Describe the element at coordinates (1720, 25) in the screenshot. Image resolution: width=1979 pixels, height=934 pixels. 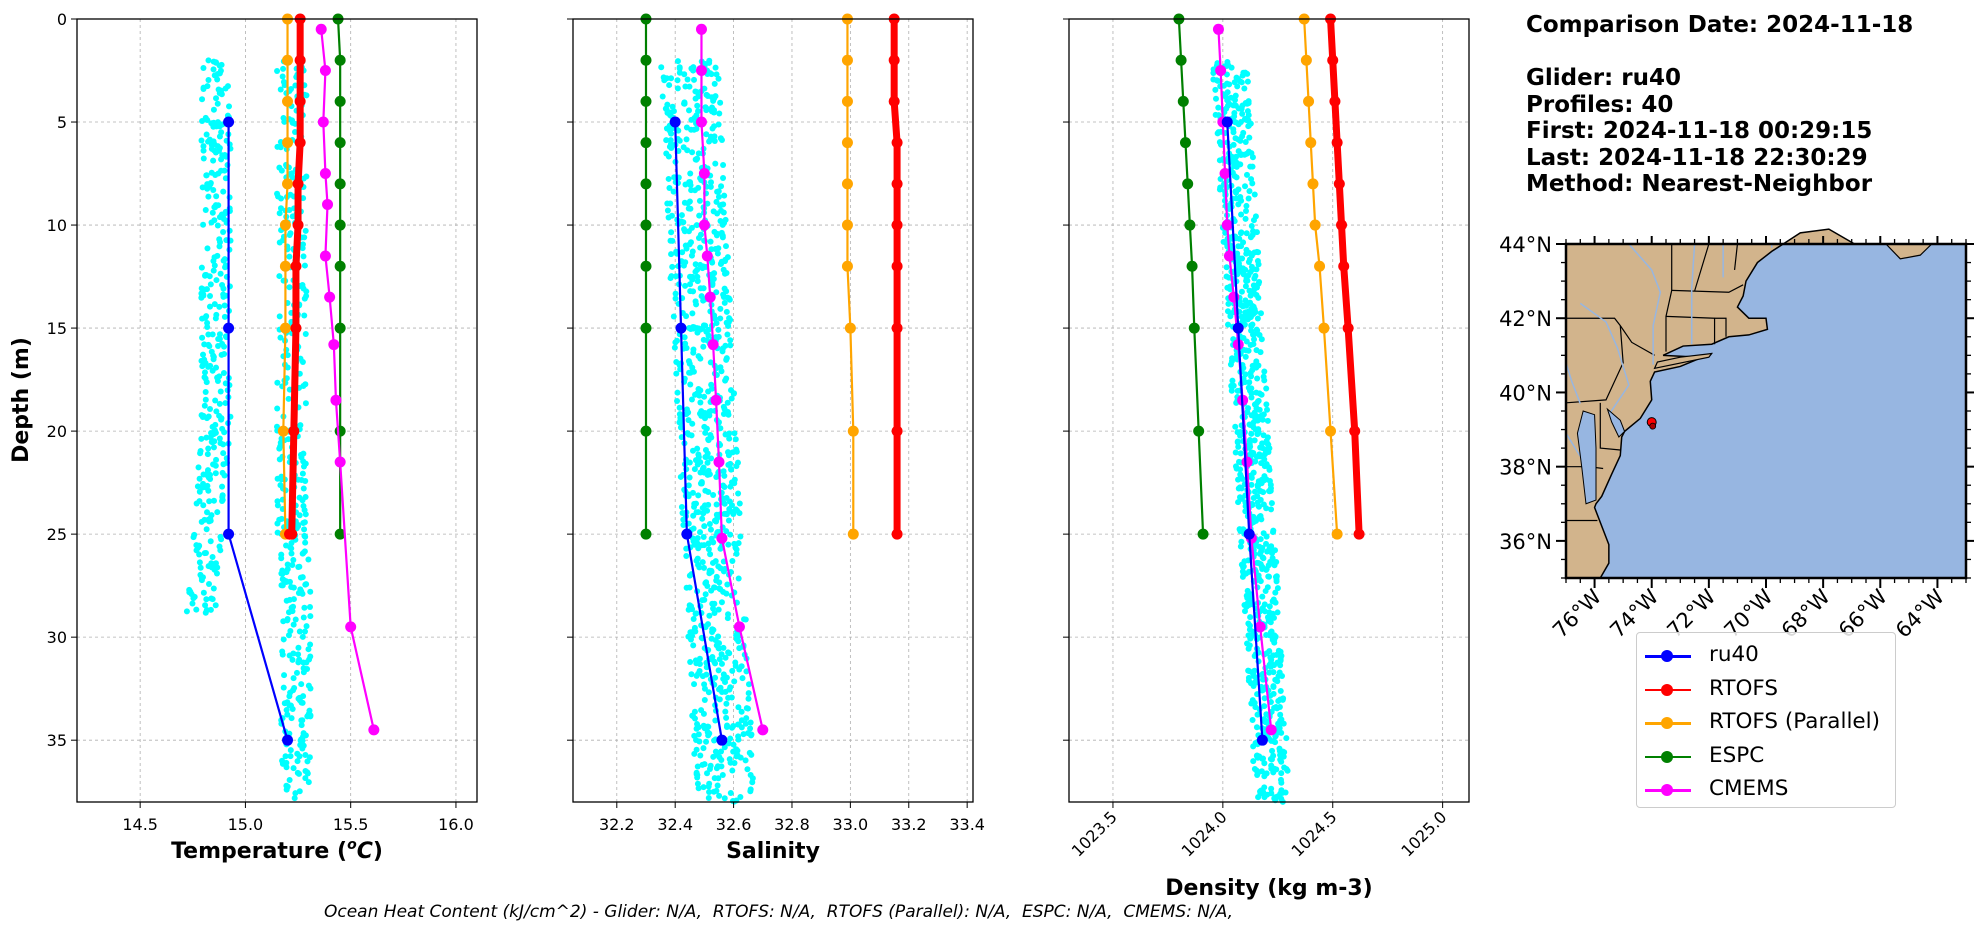
I see `comparison-date: Comparison Date: 2024-11-18` at that location.